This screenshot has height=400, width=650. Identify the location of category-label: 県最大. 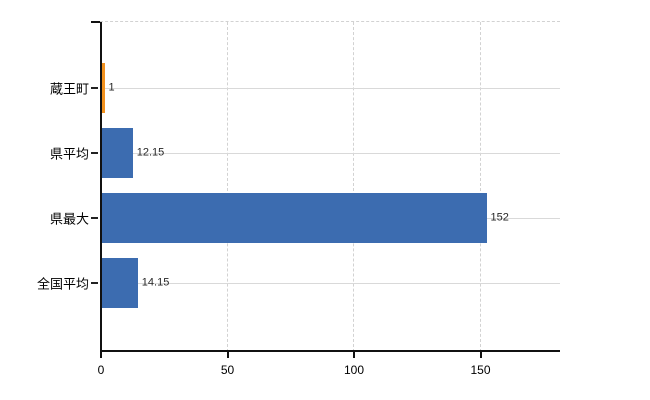
(69, 219).